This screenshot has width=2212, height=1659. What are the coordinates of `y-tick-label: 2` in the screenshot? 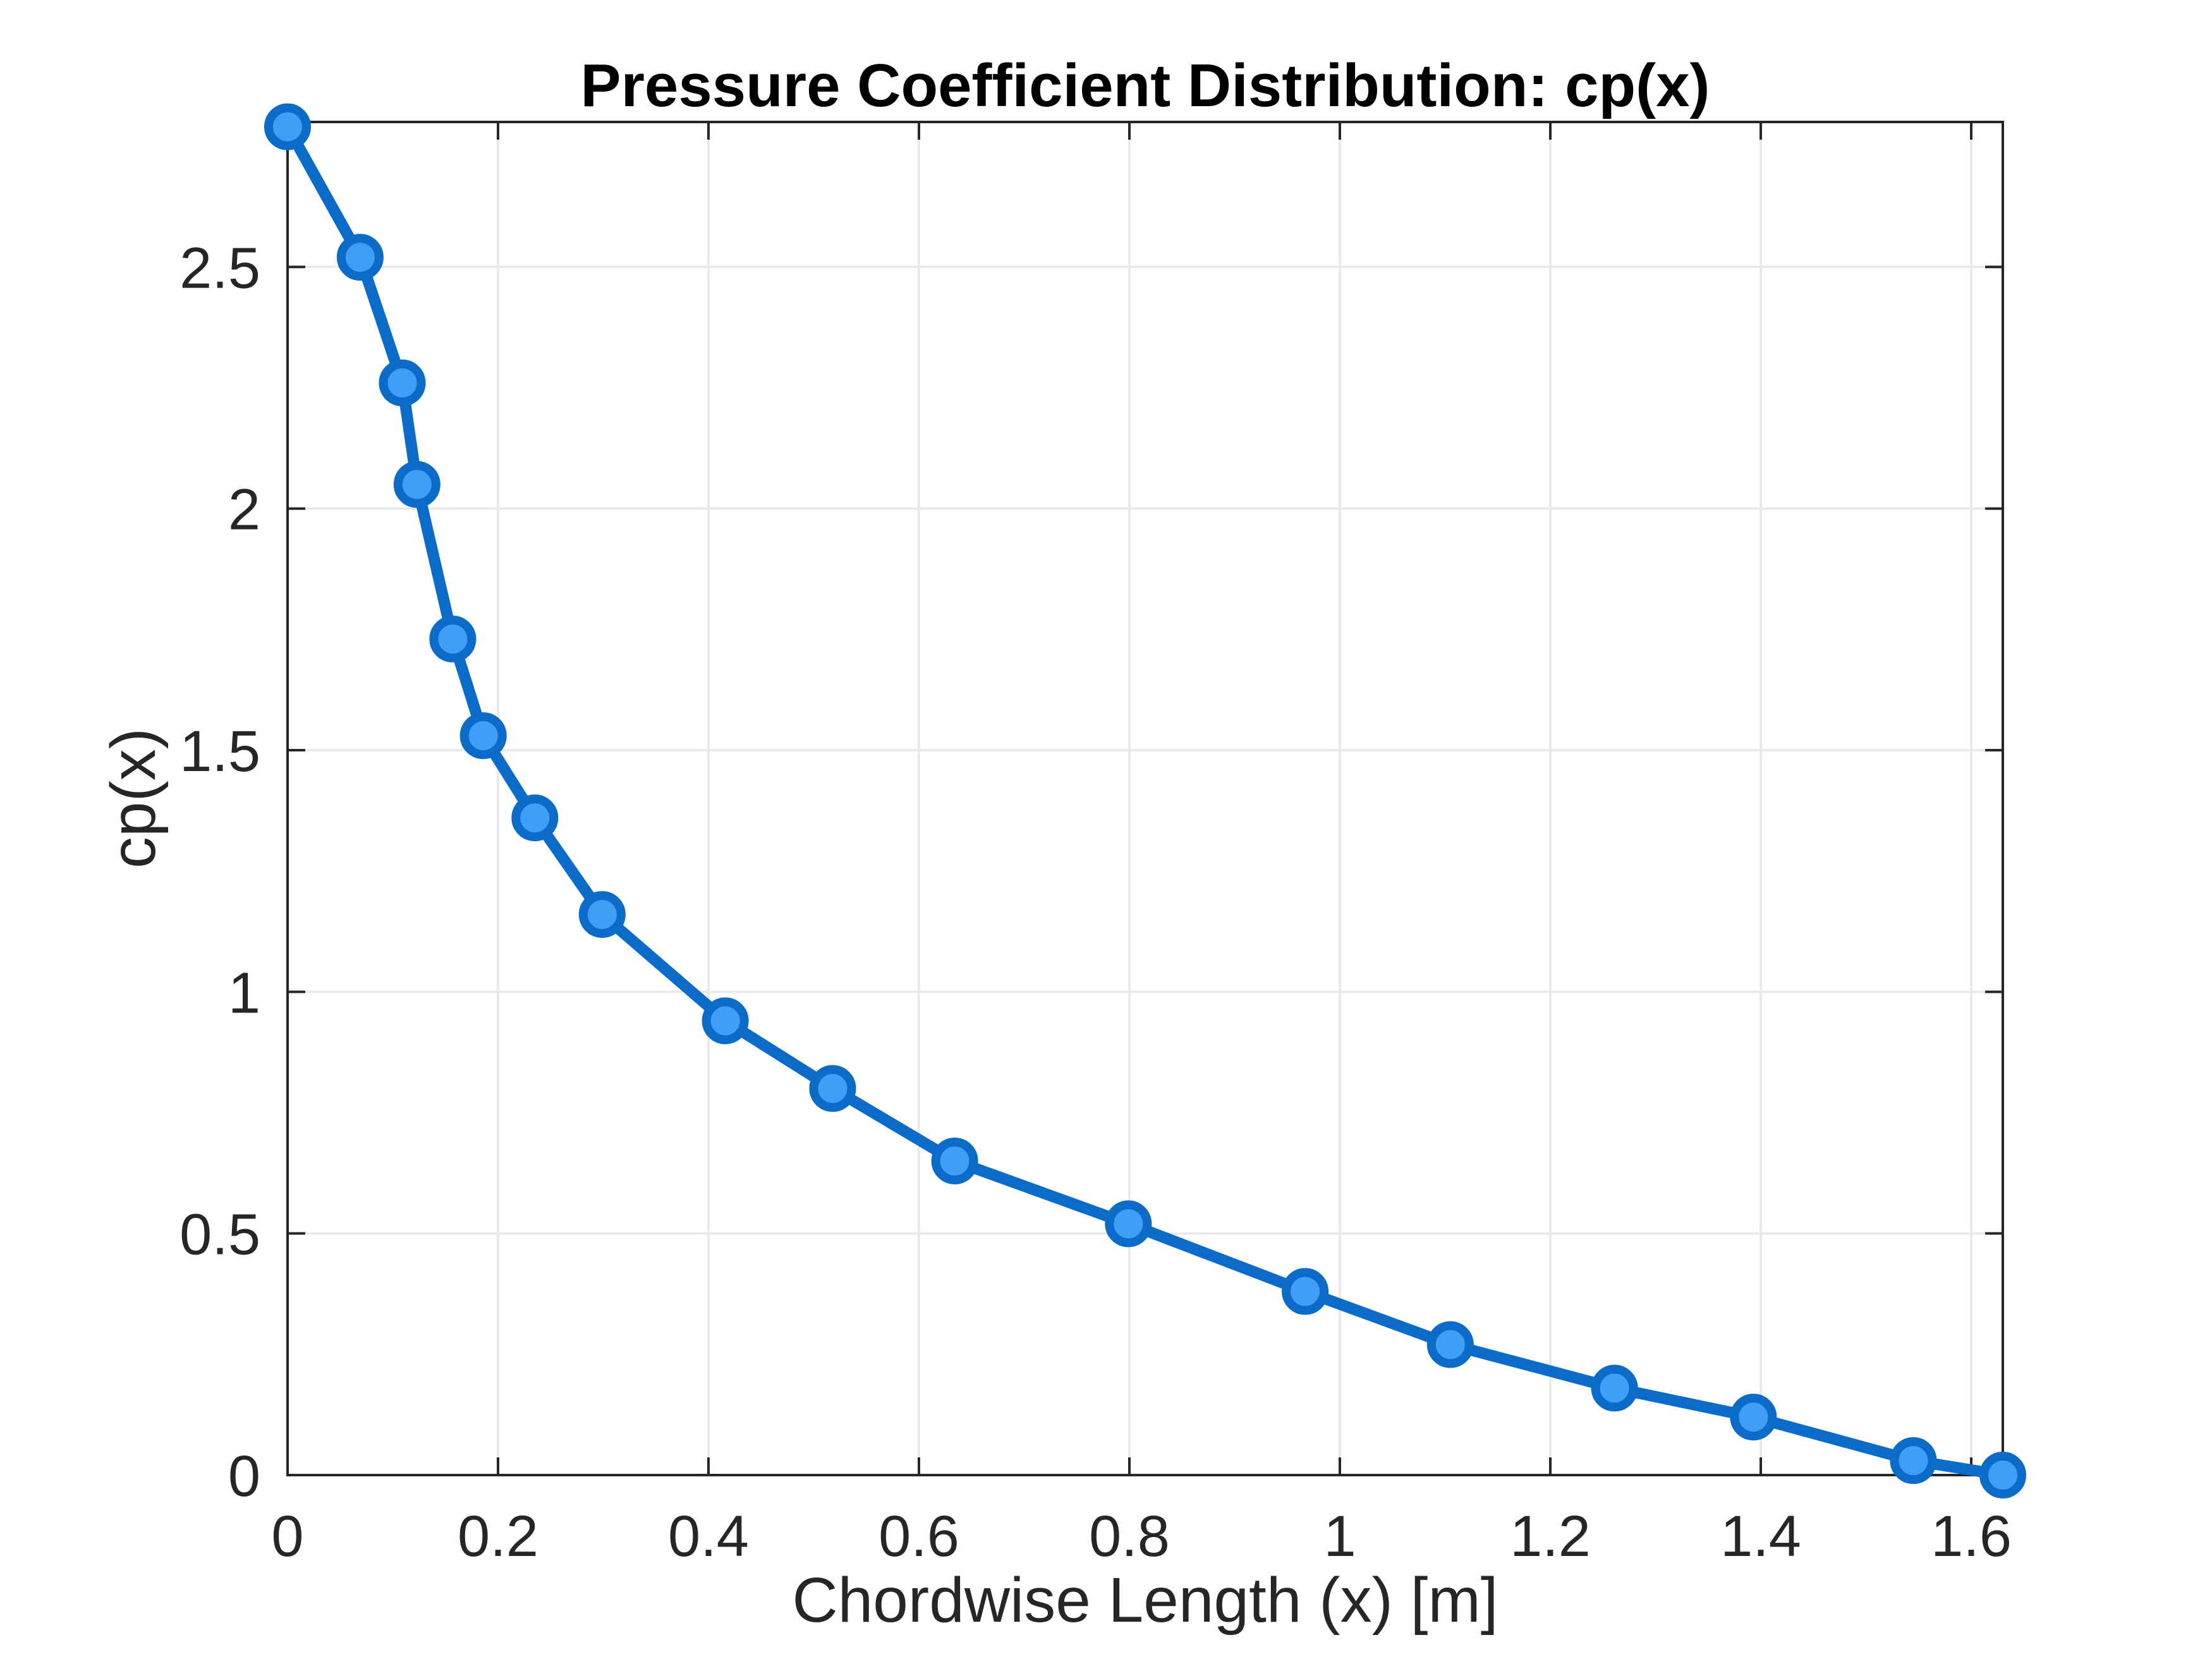 It's located at (244, 510).